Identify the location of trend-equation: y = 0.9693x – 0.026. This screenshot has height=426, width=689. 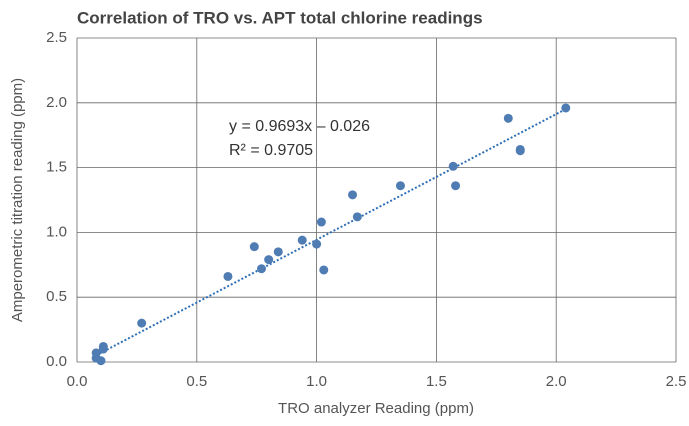
(299, 126).